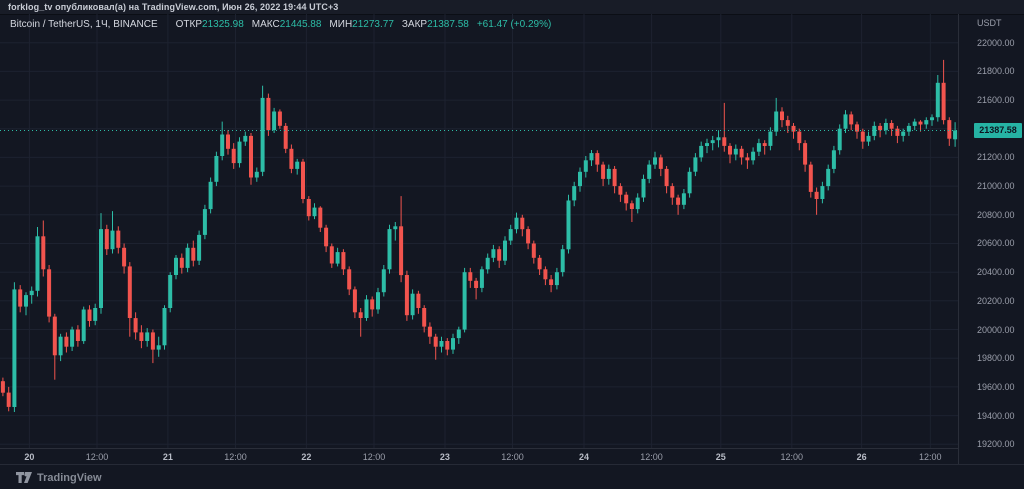 This screenshot has width=1024, height=489. Describe the element at coordinates (996, 100) in the screenshot. I see `price-tick-label: 21600.00` at that location.